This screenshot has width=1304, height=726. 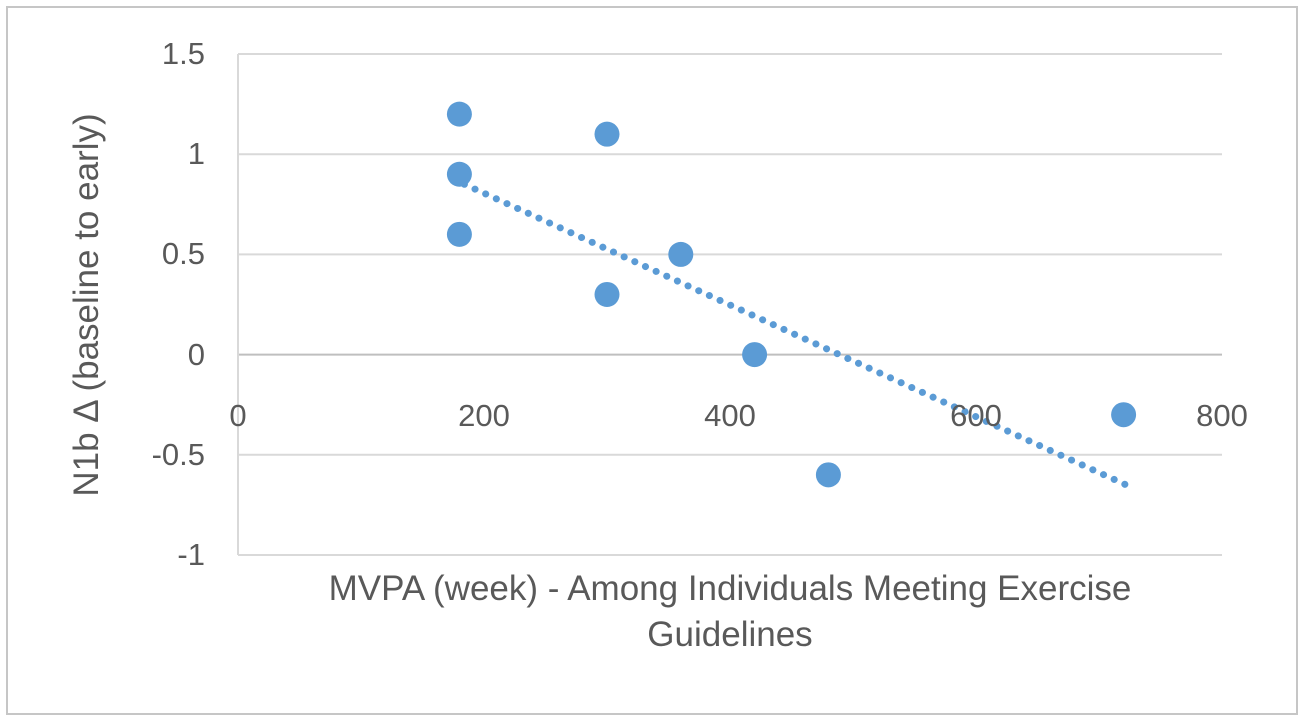 What do you see at coordinates (178, 454) in the screenshot?
I see `y-tick-label: -0.5` at bounding box center [178, 454].